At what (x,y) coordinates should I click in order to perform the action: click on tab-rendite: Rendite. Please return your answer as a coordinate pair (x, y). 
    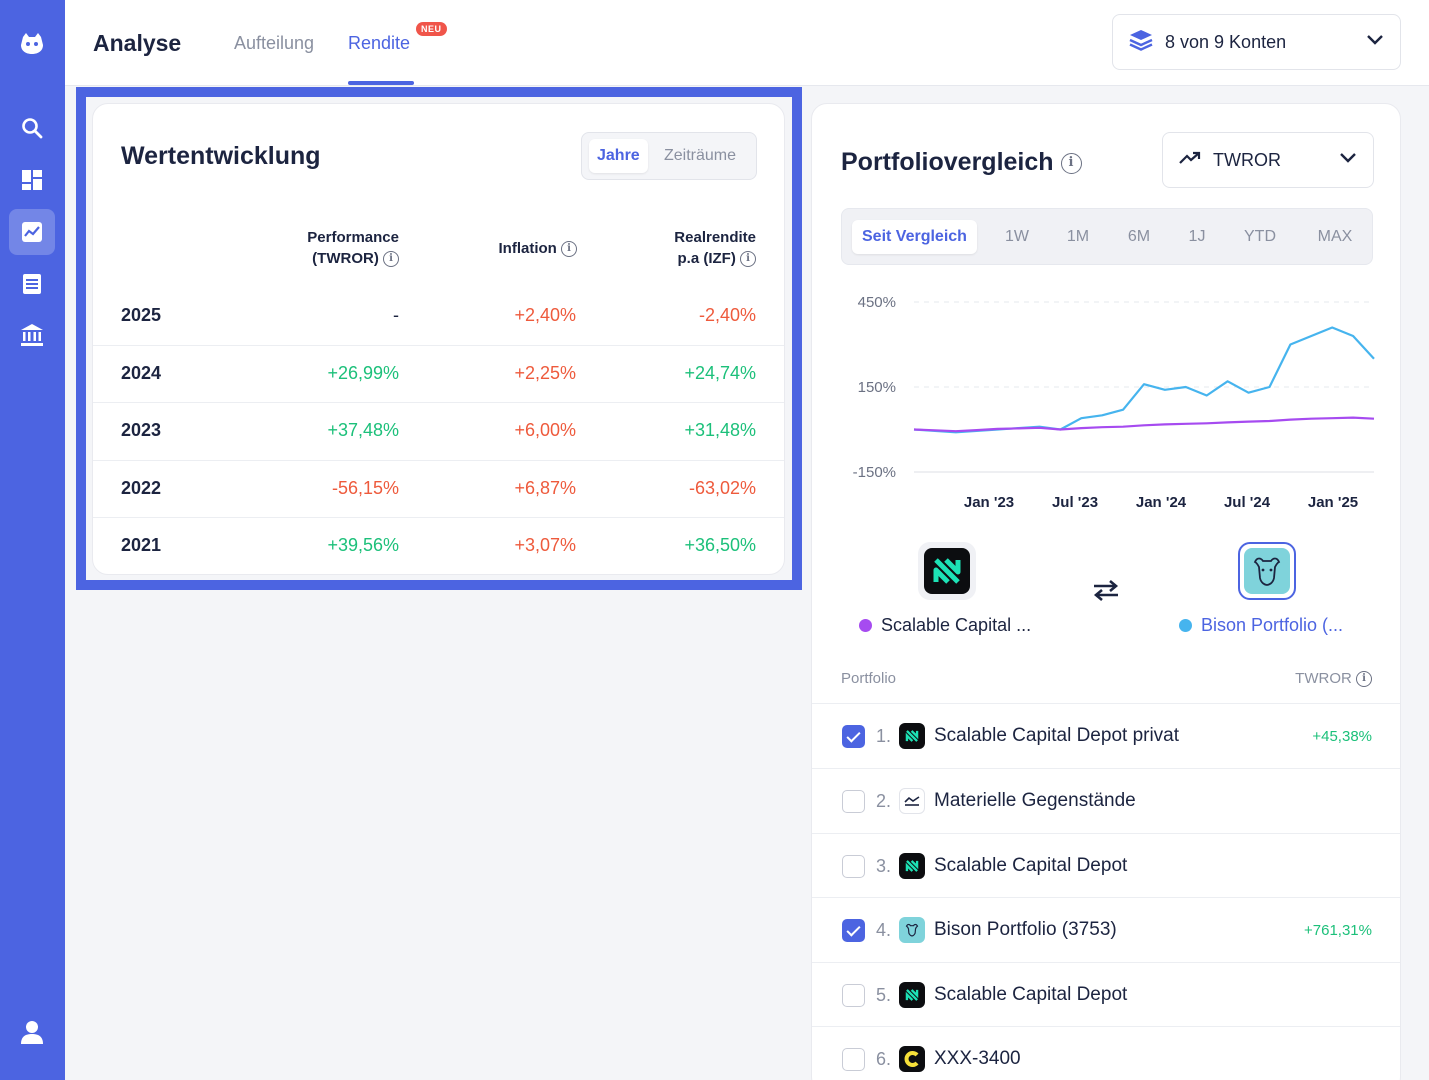
    Looking at the image, I should click on (379, 43).